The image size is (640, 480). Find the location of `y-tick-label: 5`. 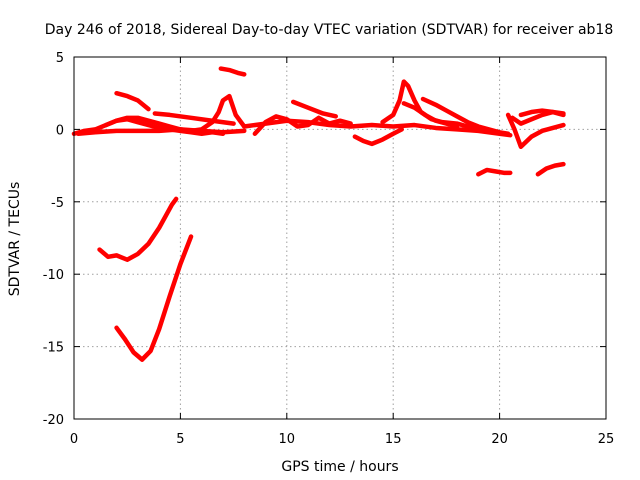

y-tick-label: 5 is located at coordinates (60, 58).